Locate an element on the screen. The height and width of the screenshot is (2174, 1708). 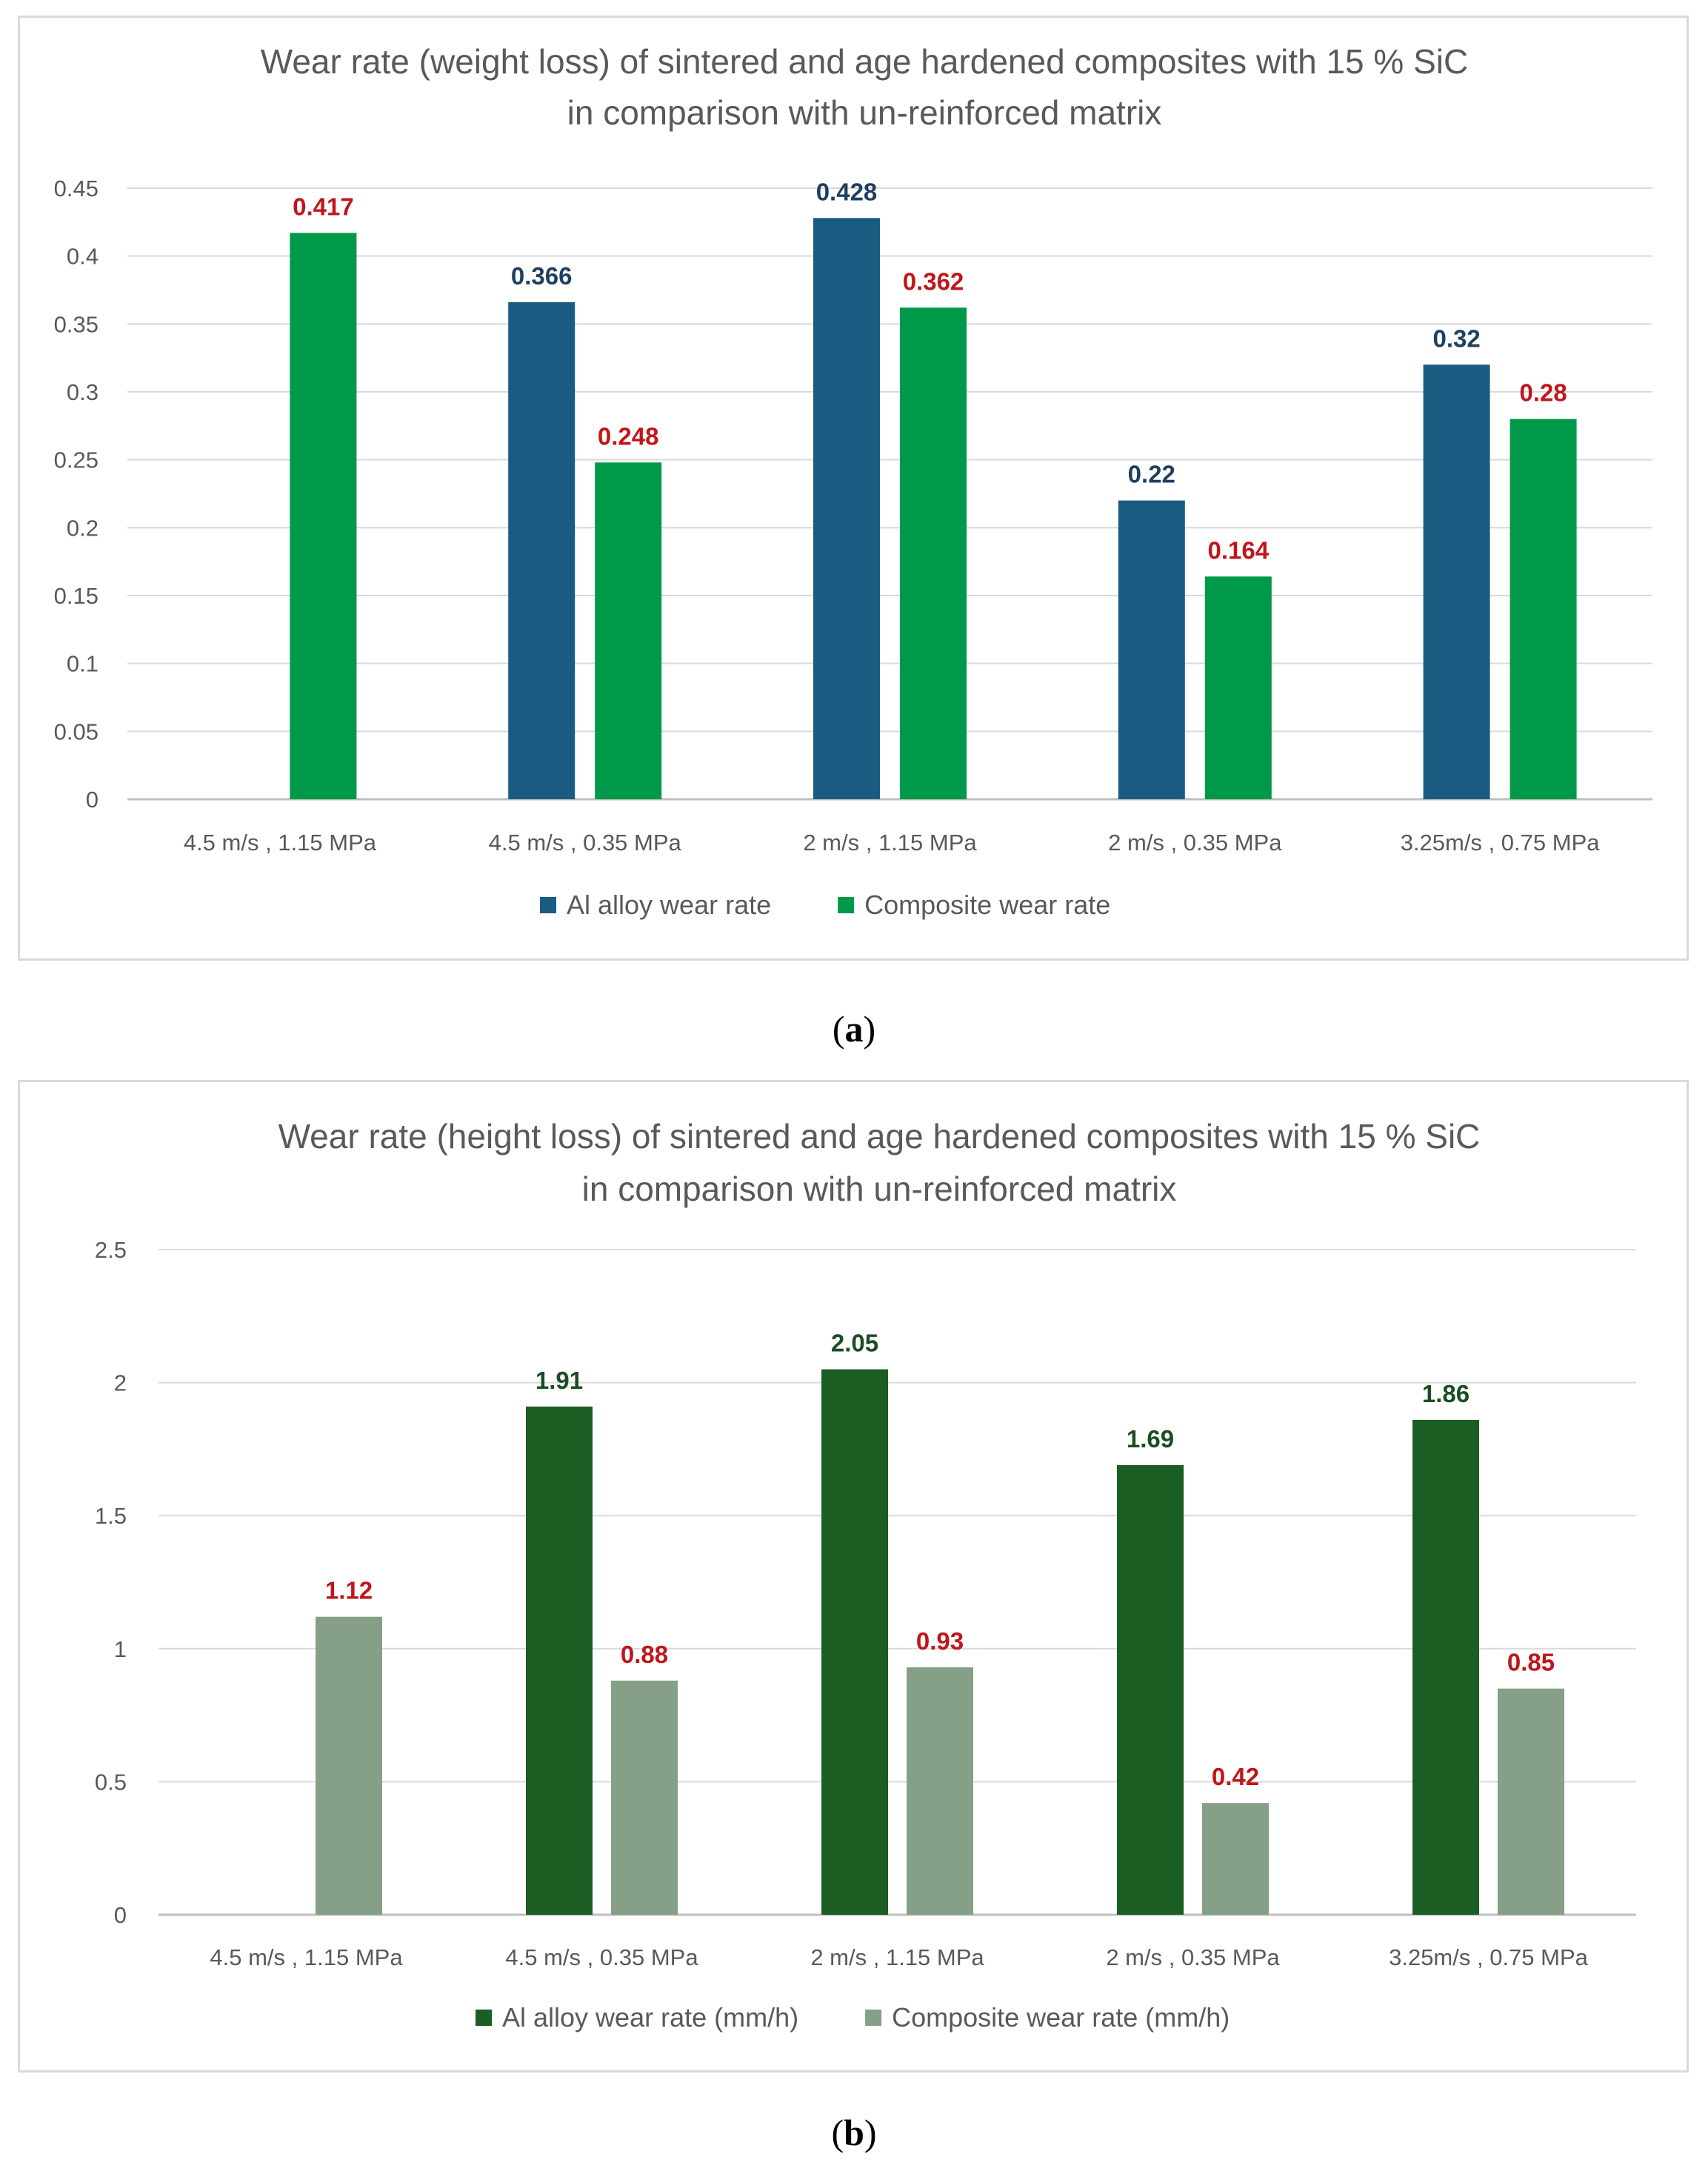
chart-b-legend-label: Composite wear rate (mm/h) is located at coordinates (1061, 2017).